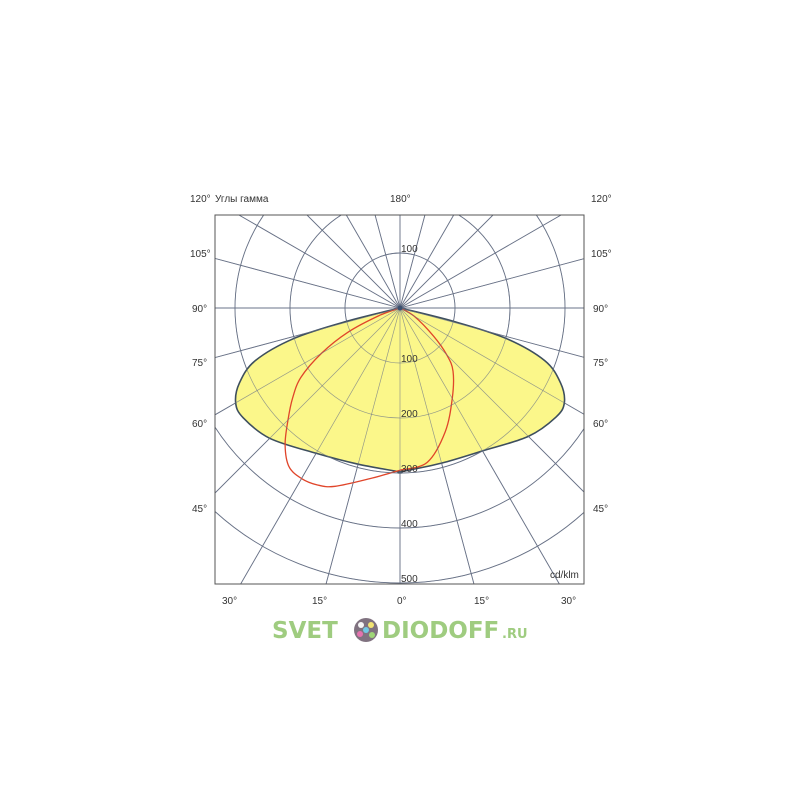 Image resolution: width=800 pixels, height=800 pixels. What do you see at coordinates (601, 199) in the screenshot?
I see `right-angle-label: 120°` at bounding box center [601, 199].